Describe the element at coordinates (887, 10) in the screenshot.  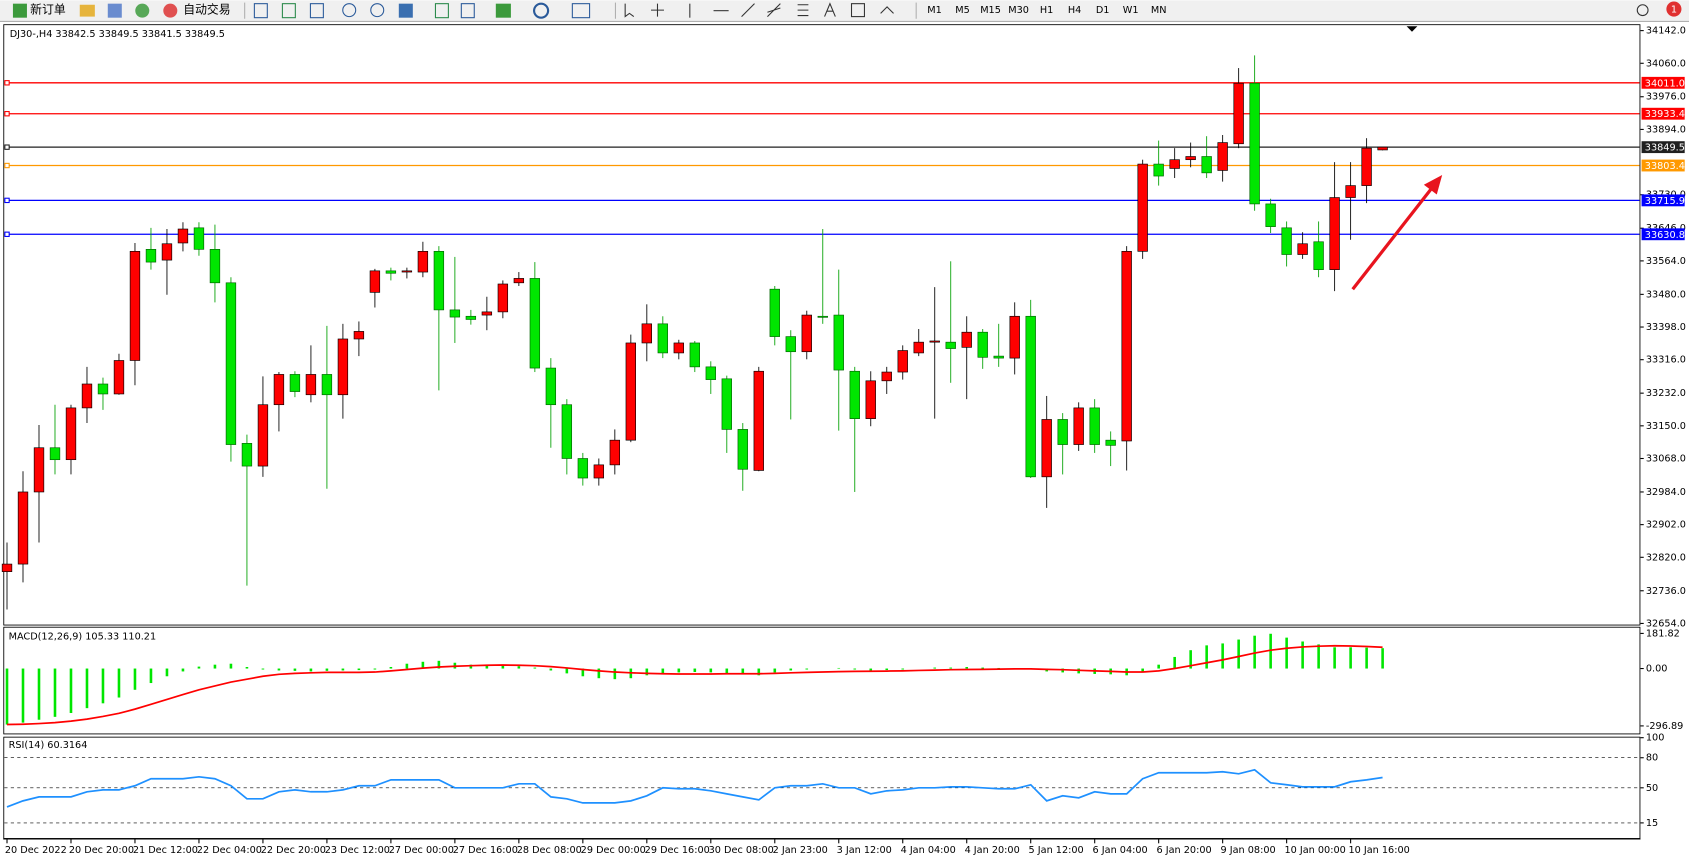
I see `arrows-tool` at that location.